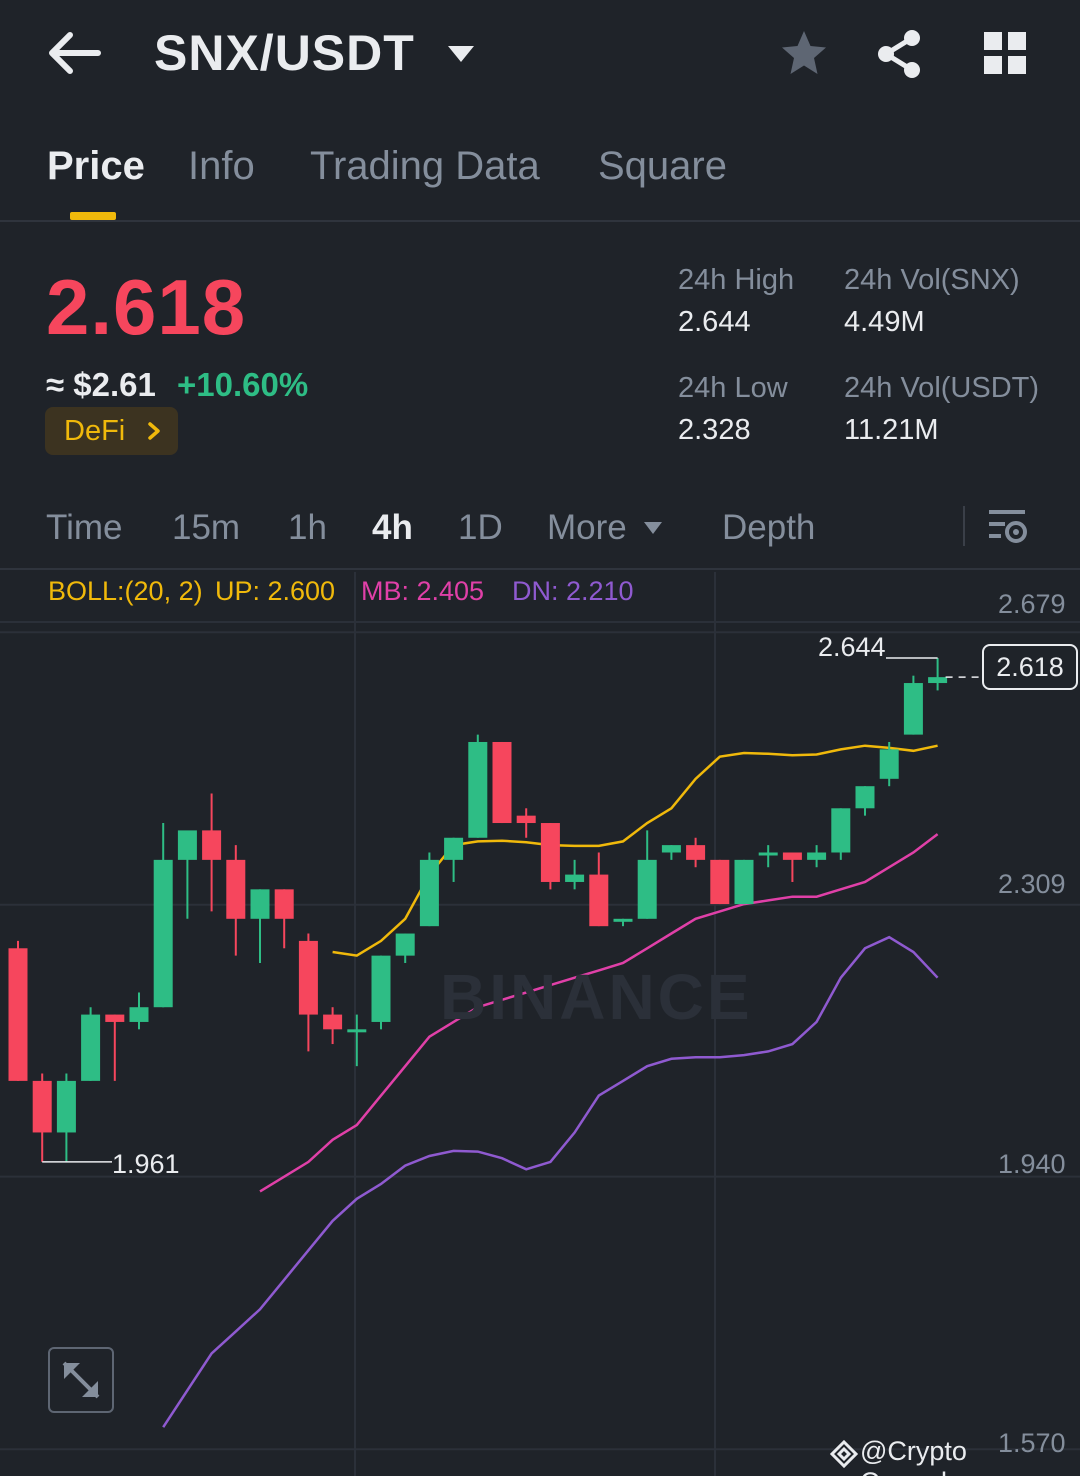 The image size is (1080, 1476). I want to click on price-change-percent: +10.60%, so click(243, 384).